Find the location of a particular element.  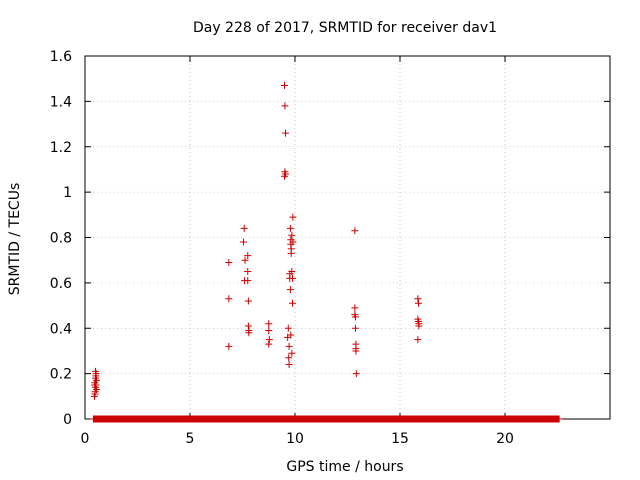

y-tick-label: 1.4 is located at coordinates (61, 102).